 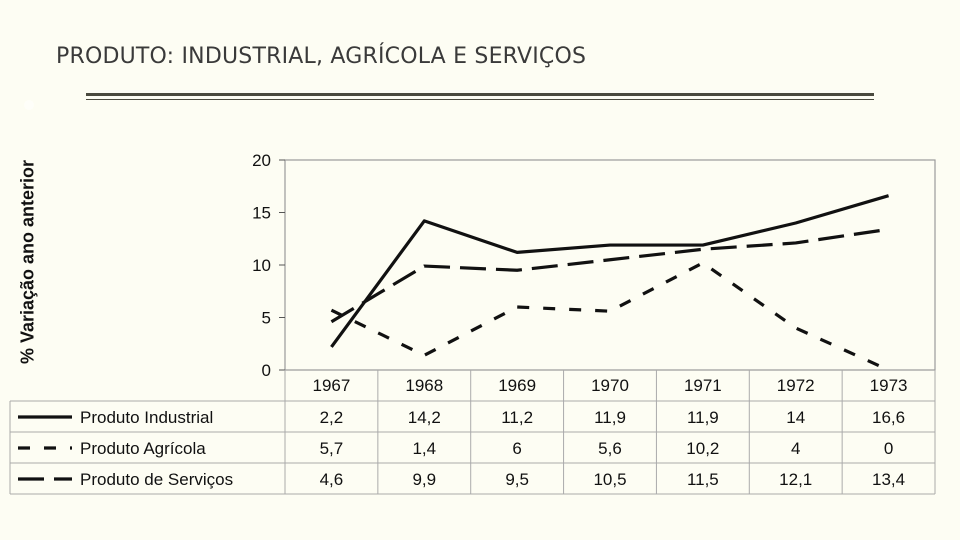 What do you see at coordinates (703, 479) in the screenshot?
I see `table-value: 11,5` at bounding box center [703, 479].